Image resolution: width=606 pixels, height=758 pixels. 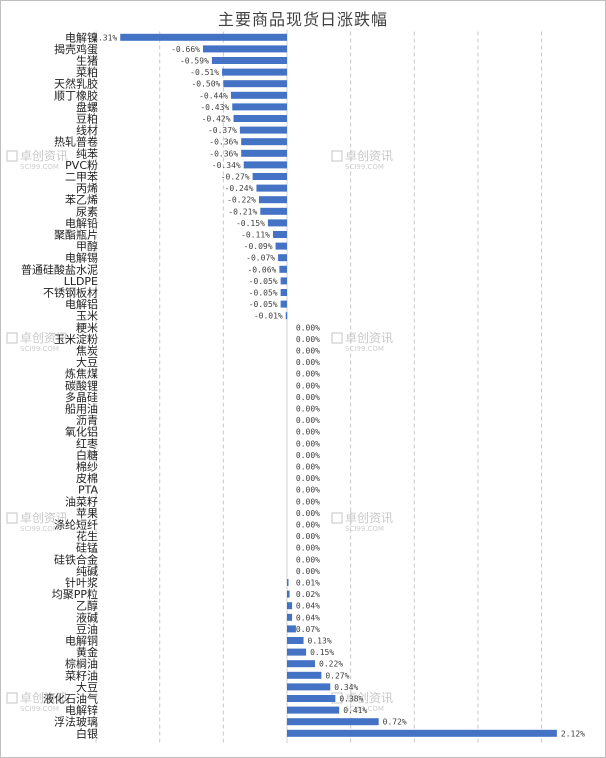 What do you see at coordinates (81, 223) in the screenshot?
I see `category-label: 电解铅` at bounding box center [81, 223].